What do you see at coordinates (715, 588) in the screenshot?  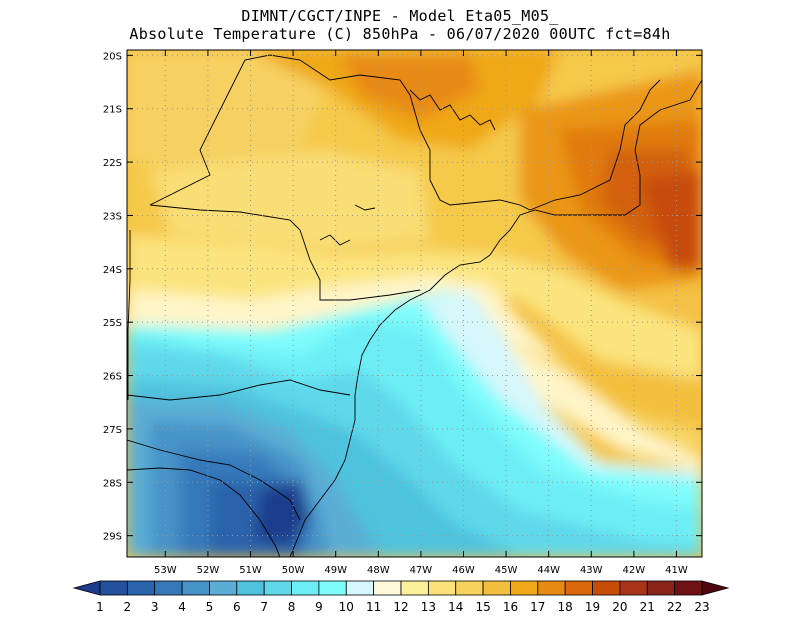 I see `colorbar-arrow-high` at bounding box center [715, 588].